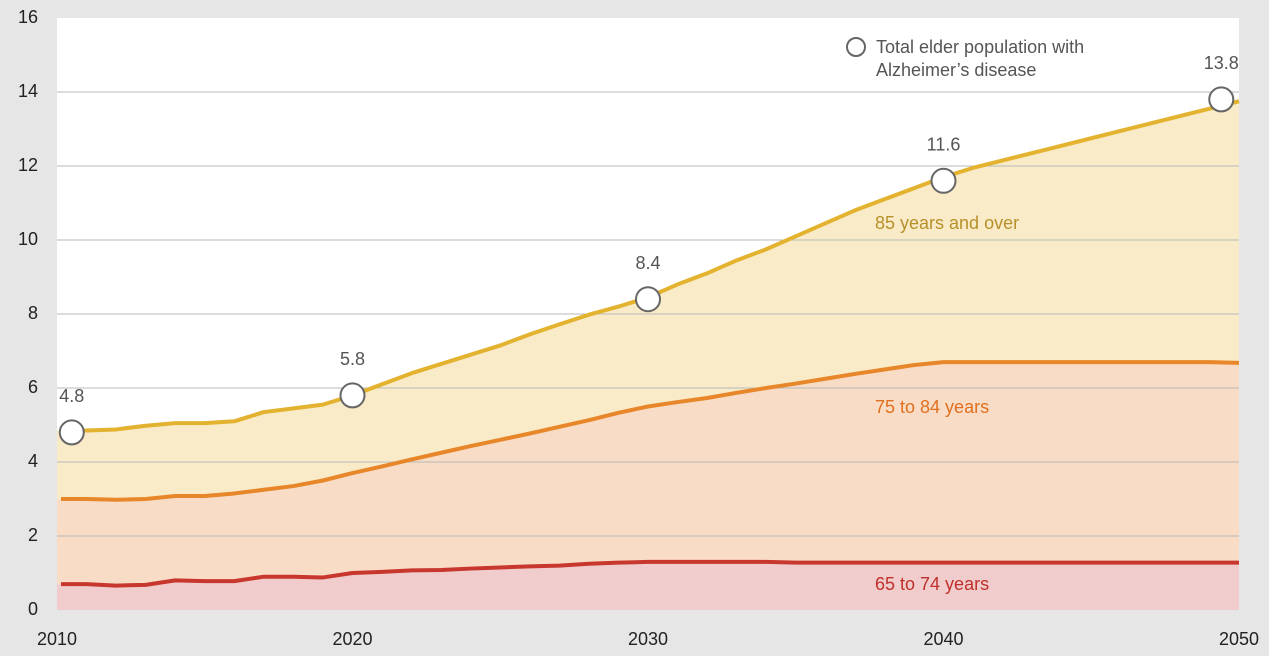  I want to click on x-tick-label: 2040, so click(943, 639).